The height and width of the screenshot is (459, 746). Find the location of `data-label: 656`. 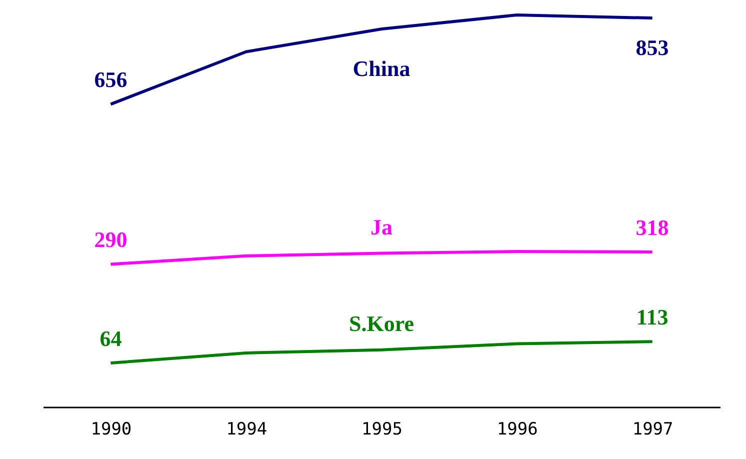

data-label: 656 is located at coordinates (111, 79).